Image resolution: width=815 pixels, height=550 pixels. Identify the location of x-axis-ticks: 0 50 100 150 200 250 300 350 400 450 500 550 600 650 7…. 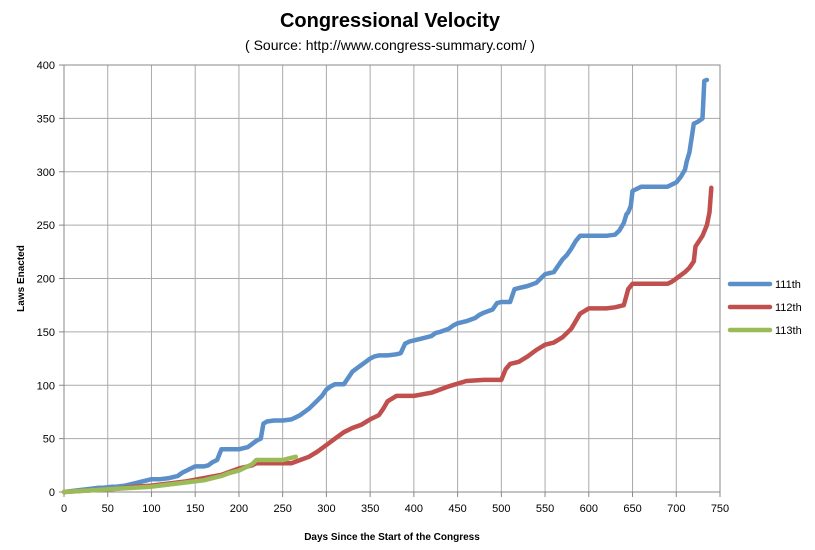
(395, 503).